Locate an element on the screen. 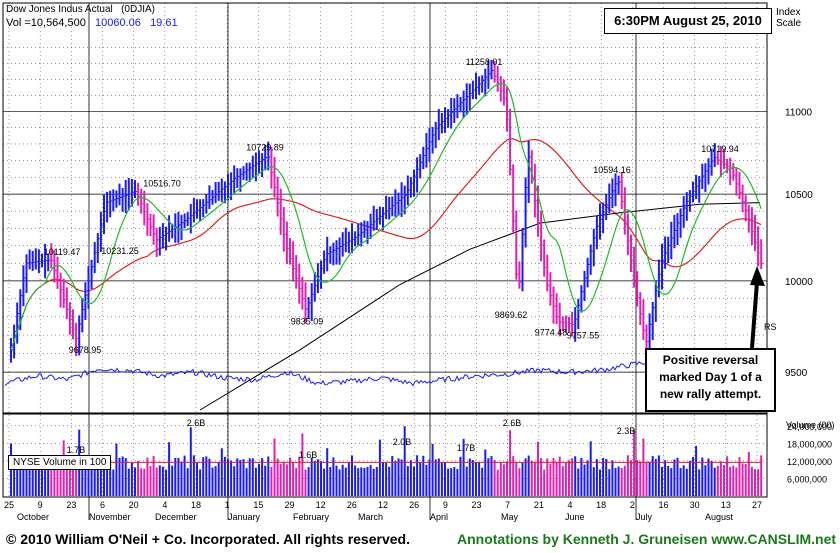 This screenshot has height=553, width=840. rs-line: RS is located at coordinates (390, 354).